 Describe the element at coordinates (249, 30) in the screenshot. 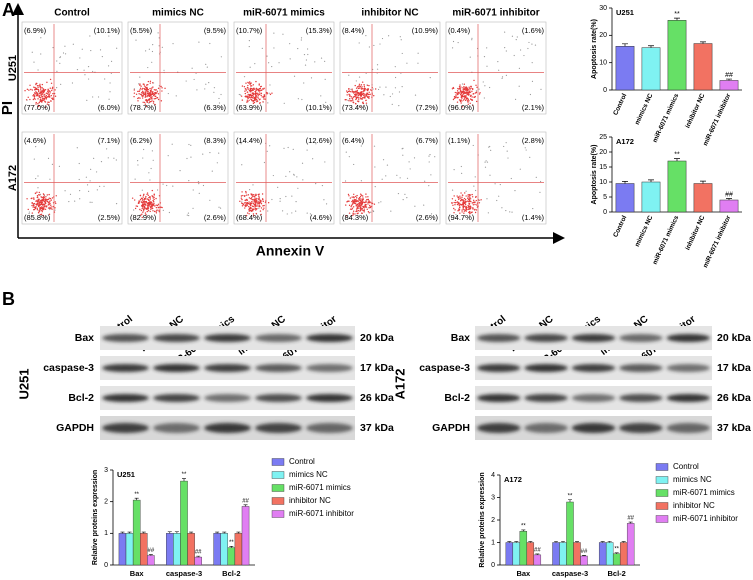

I see `quadrant-label: (10.7%)` at that location.